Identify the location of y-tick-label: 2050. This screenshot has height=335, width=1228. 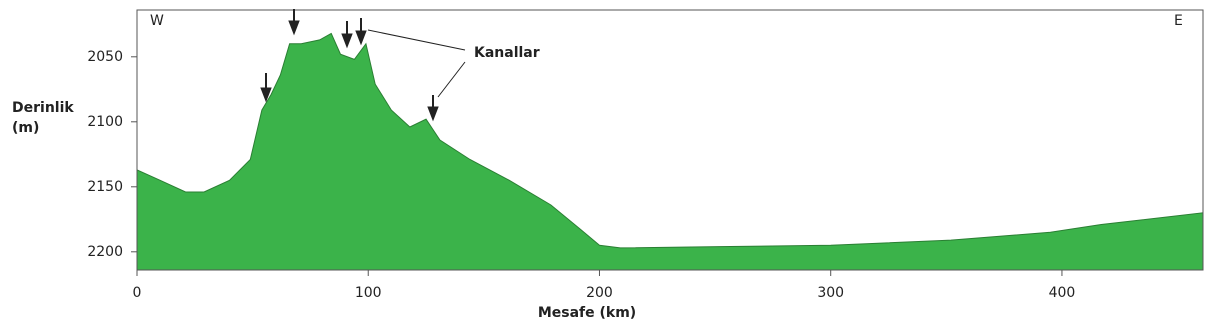
(105, 57).